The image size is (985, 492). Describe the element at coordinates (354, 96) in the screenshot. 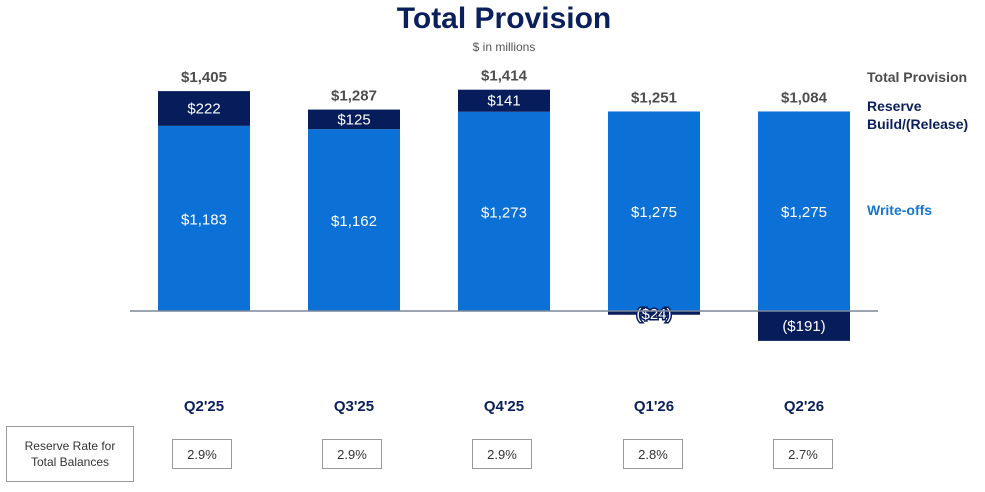

I see `total-provision-label: $1,287` at that location.